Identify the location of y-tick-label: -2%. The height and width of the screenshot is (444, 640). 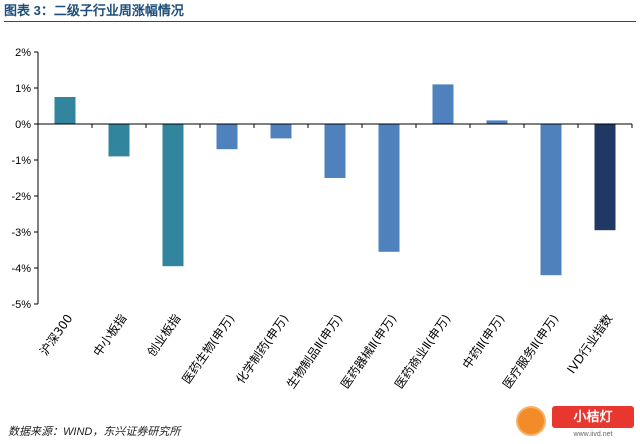
(21, 197).